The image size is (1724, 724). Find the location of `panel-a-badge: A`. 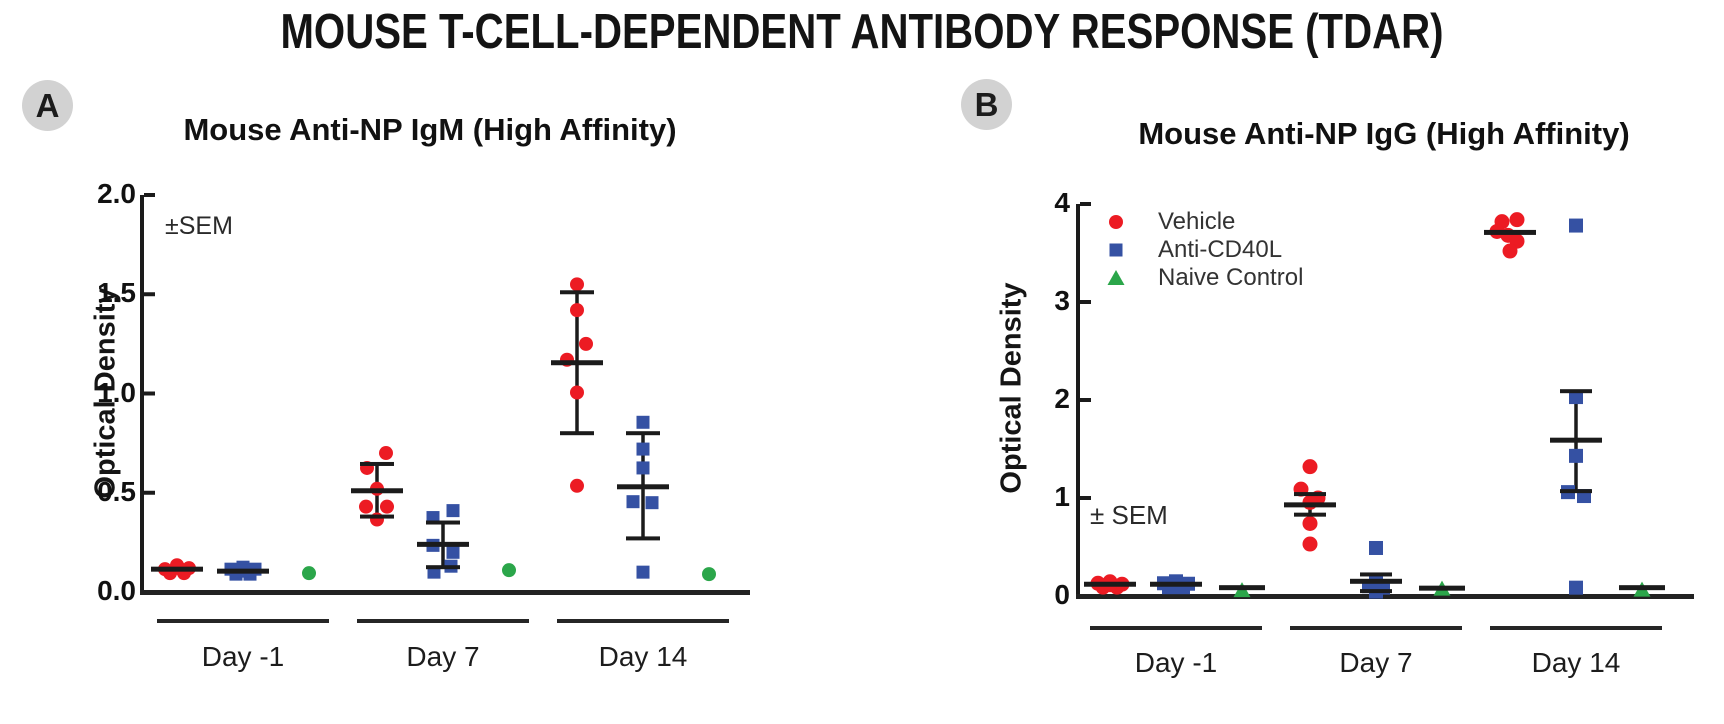

panel-a-badge: A is located at coordinates (47, 105).